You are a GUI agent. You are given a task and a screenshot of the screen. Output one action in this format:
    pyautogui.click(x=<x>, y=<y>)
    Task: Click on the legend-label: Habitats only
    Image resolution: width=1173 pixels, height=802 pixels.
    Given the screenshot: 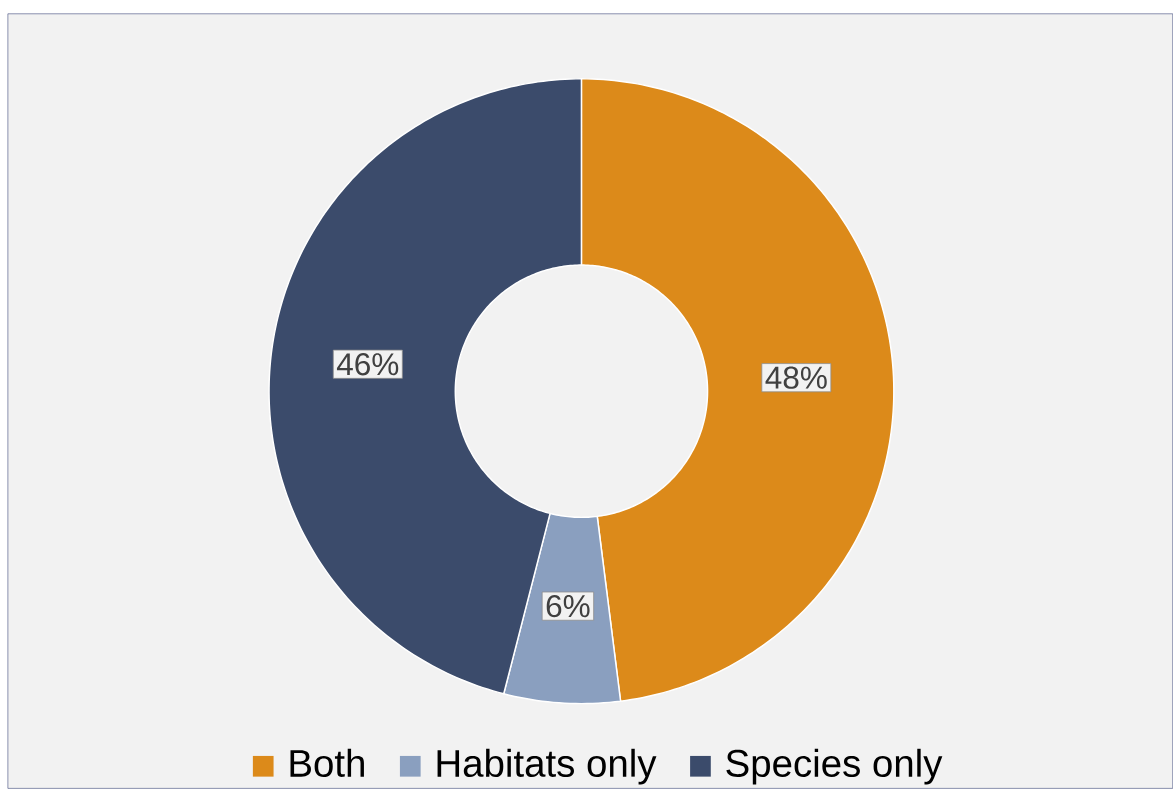 What is the action you would take?
    pyautogui.click(x=547, y=766)
    